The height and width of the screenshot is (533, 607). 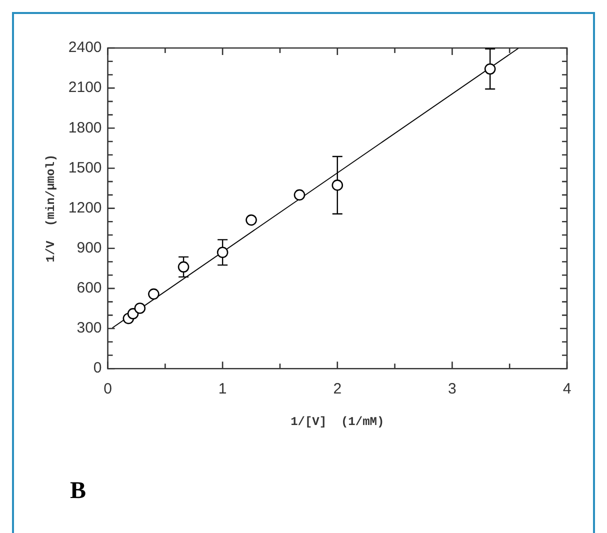 I want to click on x-tick-label: 2, so click(x=337, y=389).